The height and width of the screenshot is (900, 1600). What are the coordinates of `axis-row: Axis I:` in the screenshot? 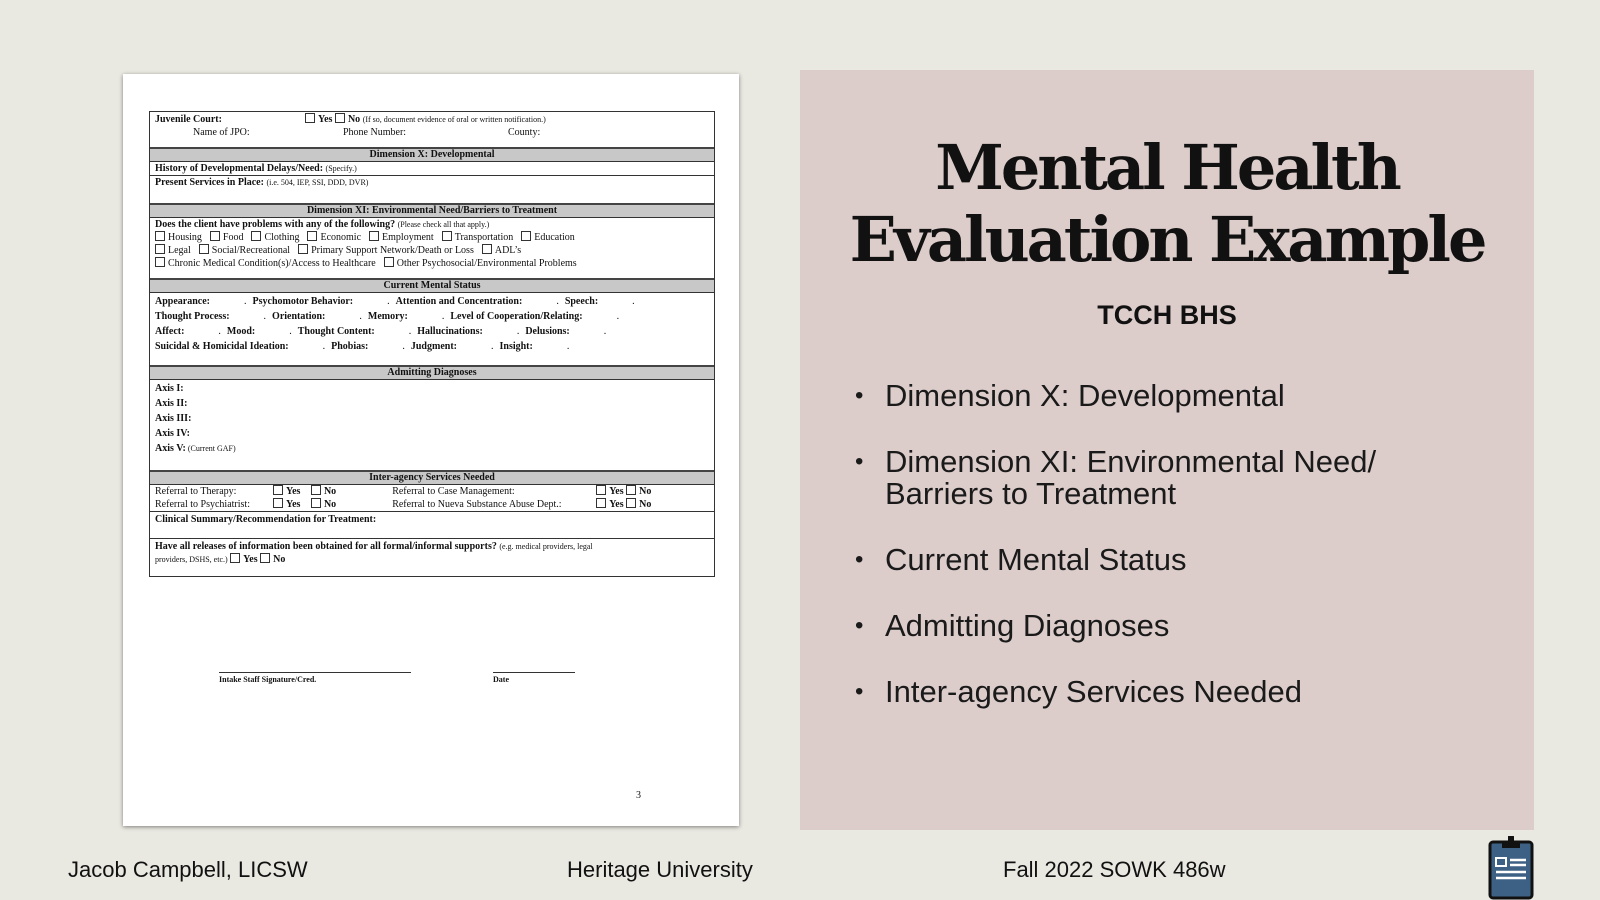 It's located at (169, 388).